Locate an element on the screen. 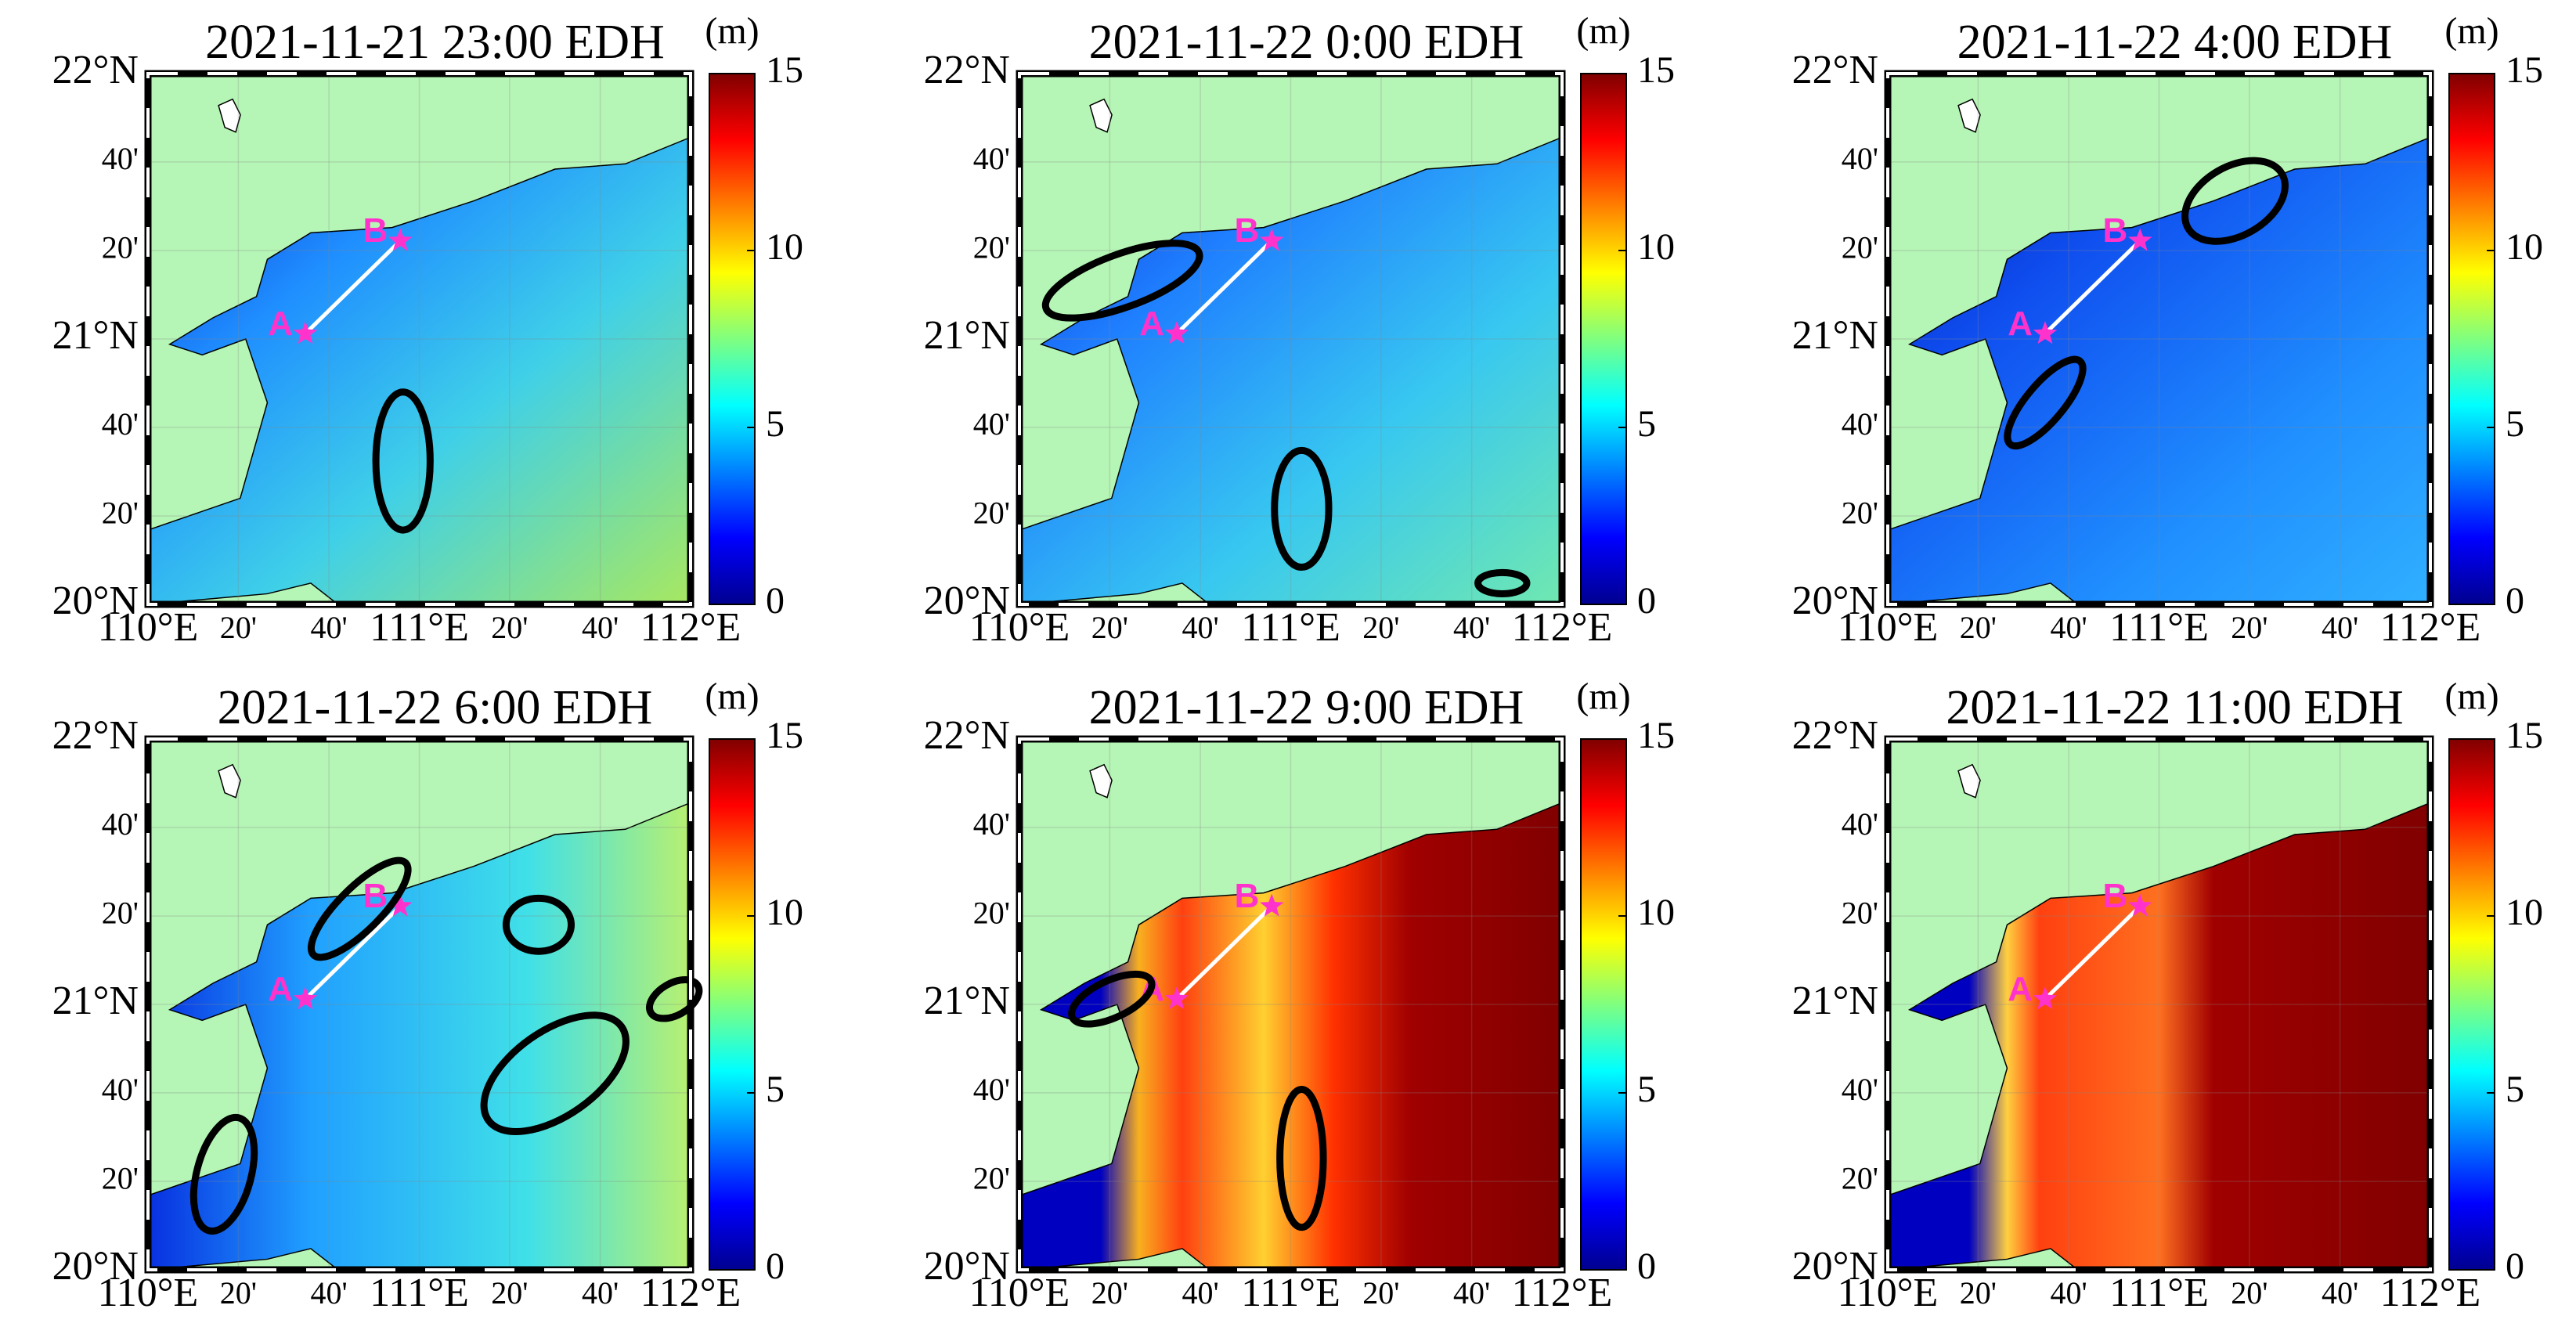 The height and width of the screenshot is (1334, 2576). panel-title: 2021-11-22 9:00 EDH is located at coordinates (1306, 708).